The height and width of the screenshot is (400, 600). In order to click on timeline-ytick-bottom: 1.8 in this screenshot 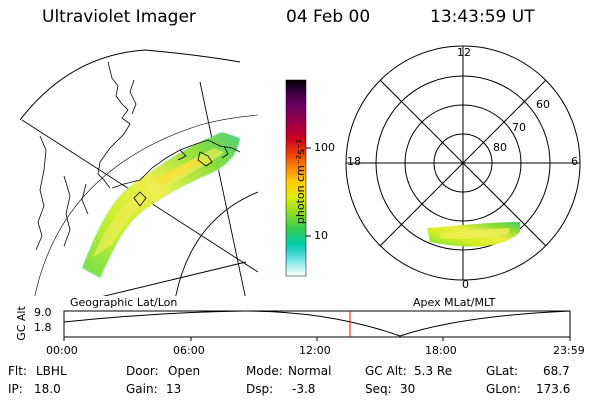, I will do `click(43, 327)`.